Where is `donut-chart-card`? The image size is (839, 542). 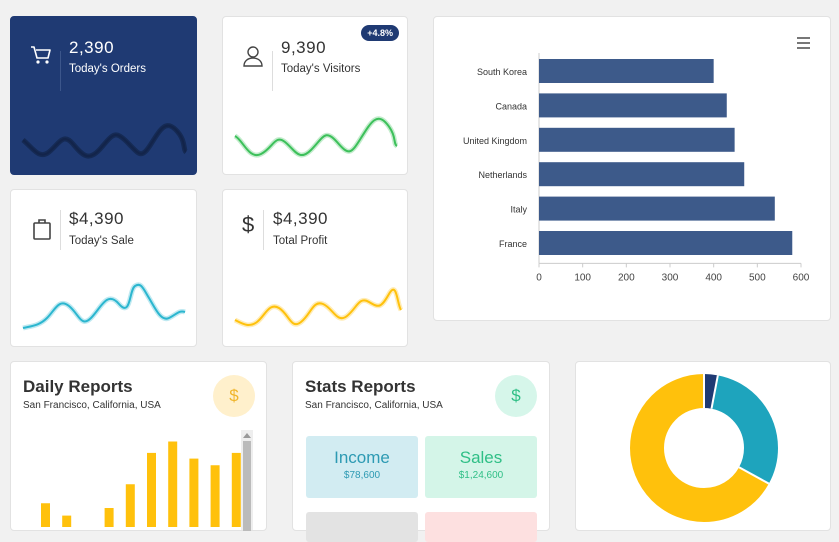 donut-chart-card is located at coordinates (703, 446).